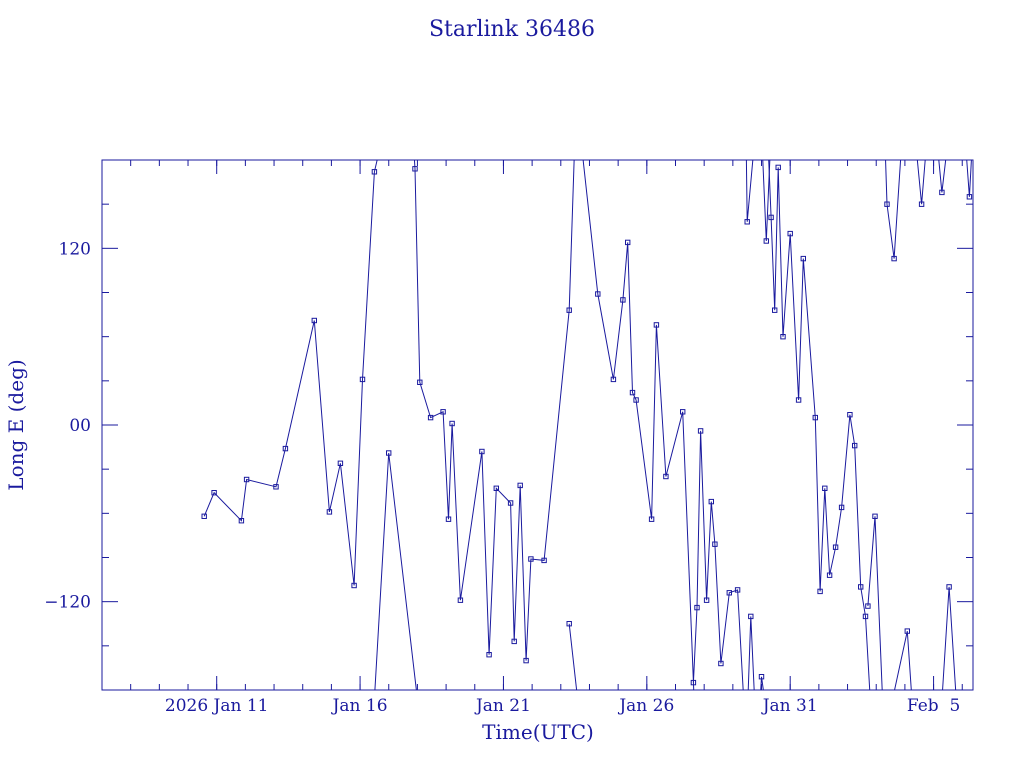 The width and height of the screenshot is (1024, 768). What do you see at coordinates (359, 706) in the screenshot?
I see `x-tick-label: Jan 16` at bounding box center [359, 706].